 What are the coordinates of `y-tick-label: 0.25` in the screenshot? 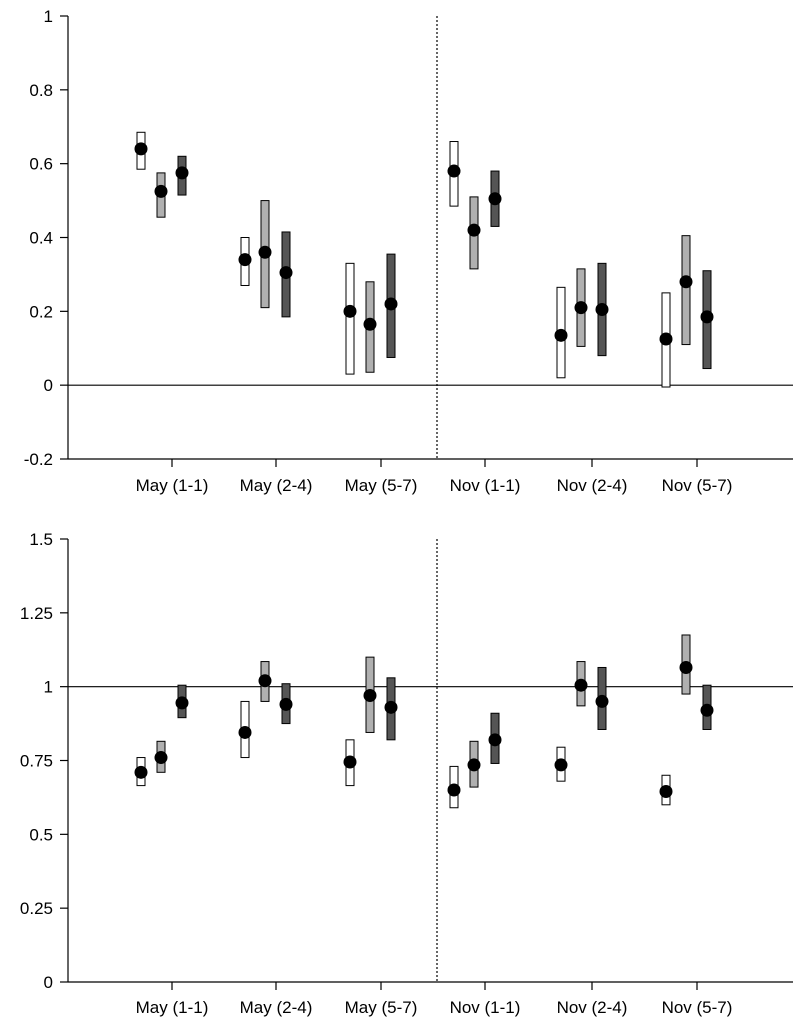 It's located at (36, 908).